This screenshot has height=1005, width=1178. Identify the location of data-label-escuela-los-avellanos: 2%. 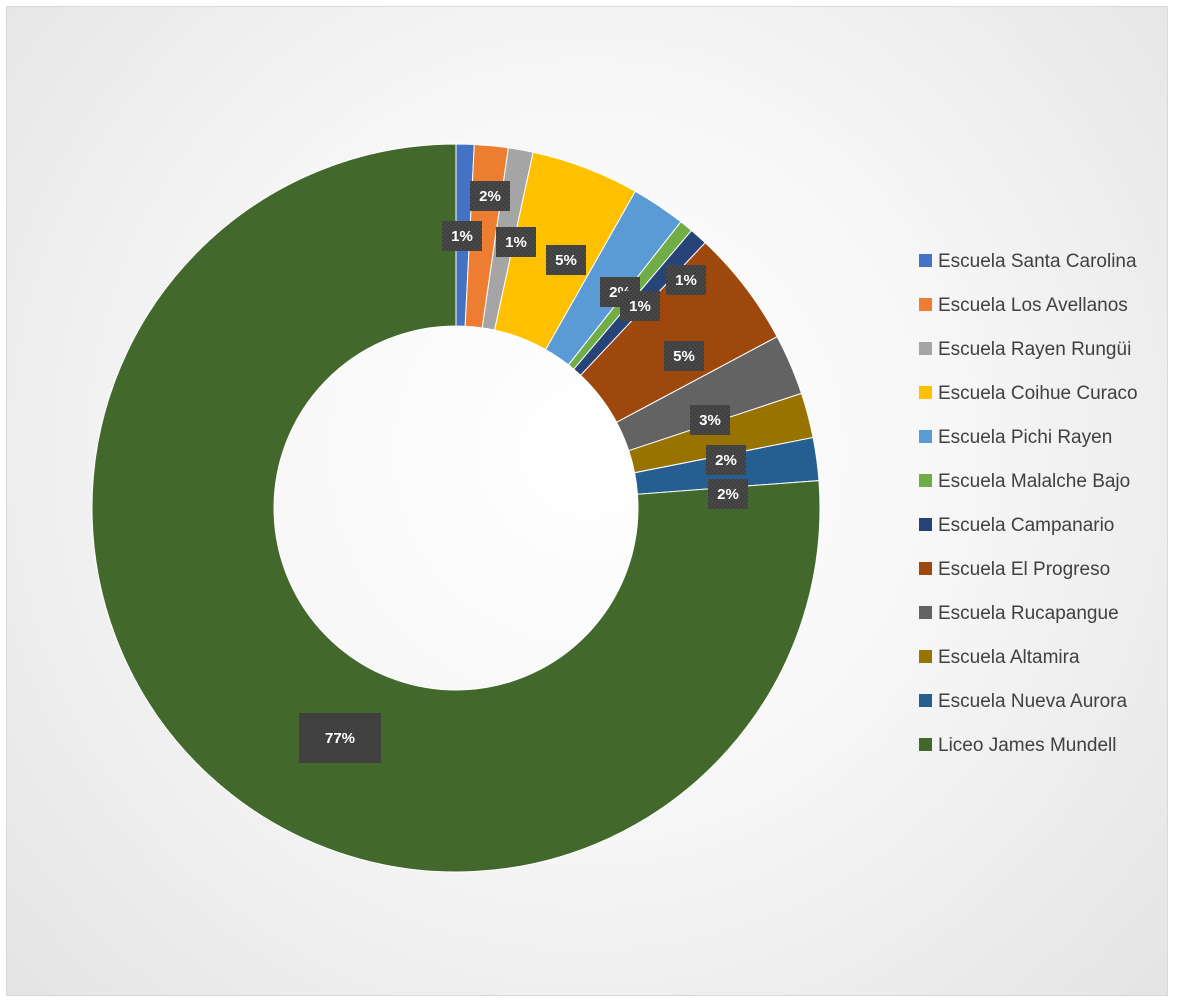
(490, 196).